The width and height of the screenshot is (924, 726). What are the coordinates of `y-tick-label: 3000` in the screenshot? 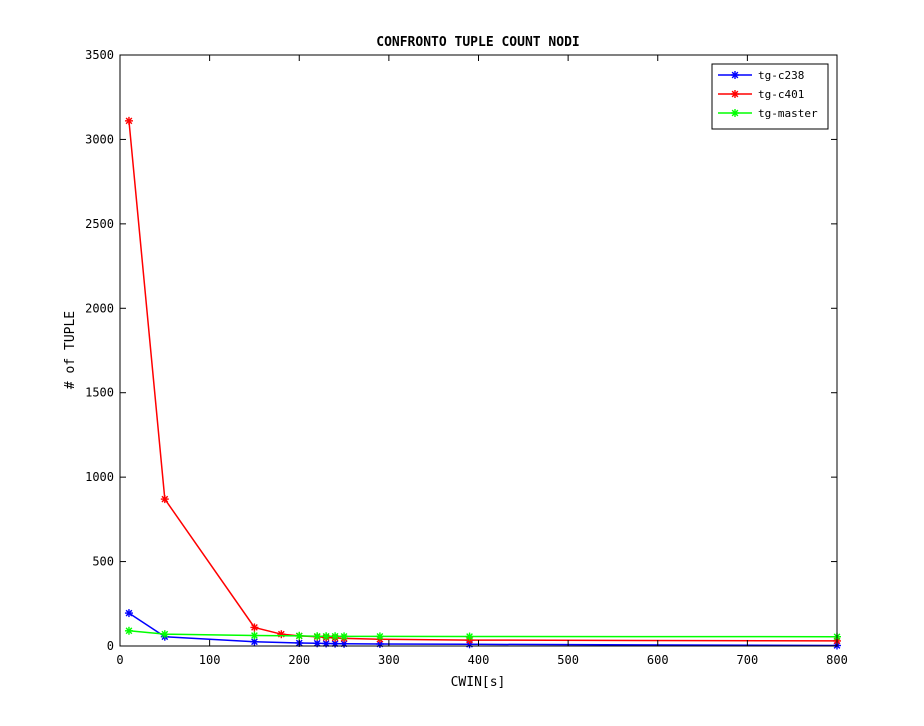 It's located at (99, 139).